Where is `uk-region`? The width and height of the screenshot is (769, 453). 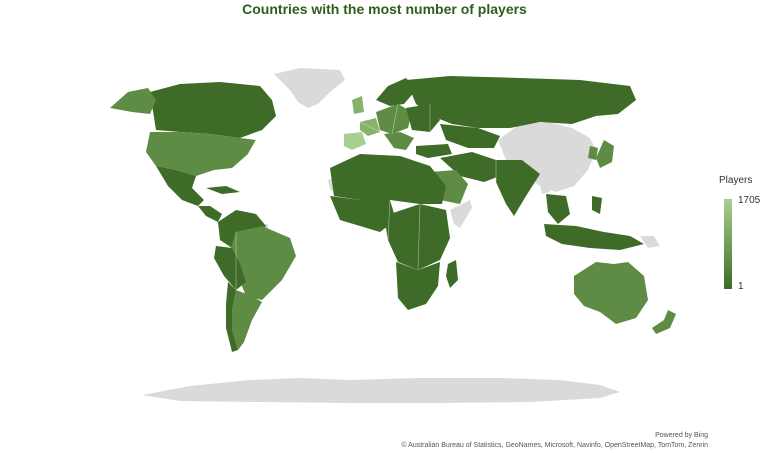 uk-region is located at coordinates (358, 105).